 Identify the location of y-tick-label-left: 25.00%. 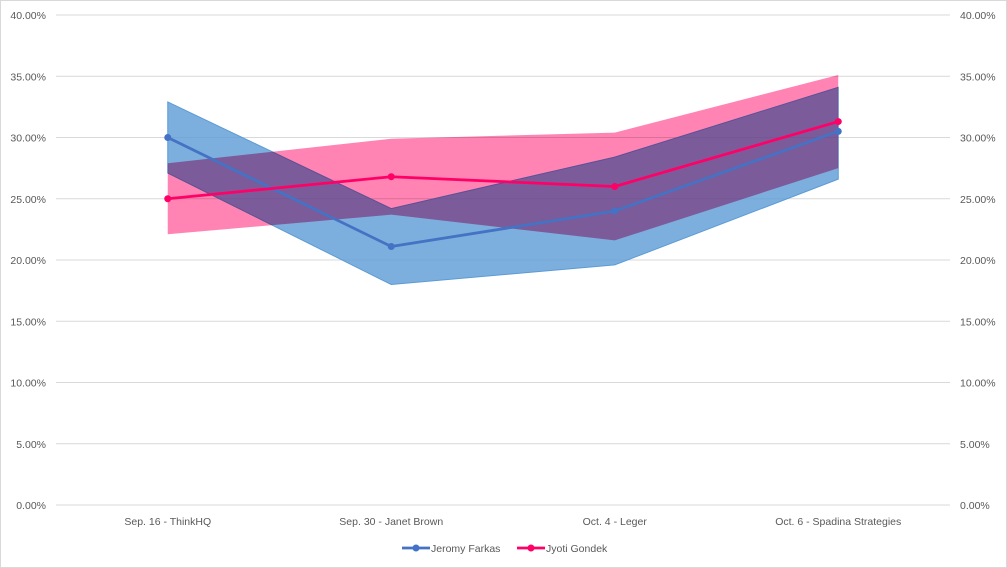
(28, 200).